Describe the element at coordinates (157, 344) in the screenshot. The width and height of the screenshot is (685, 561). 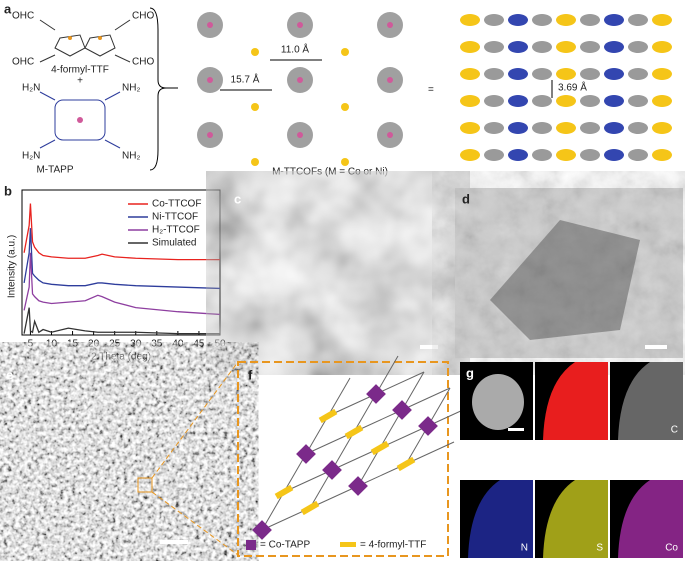
I see `x-tick-label: 35` at that location.